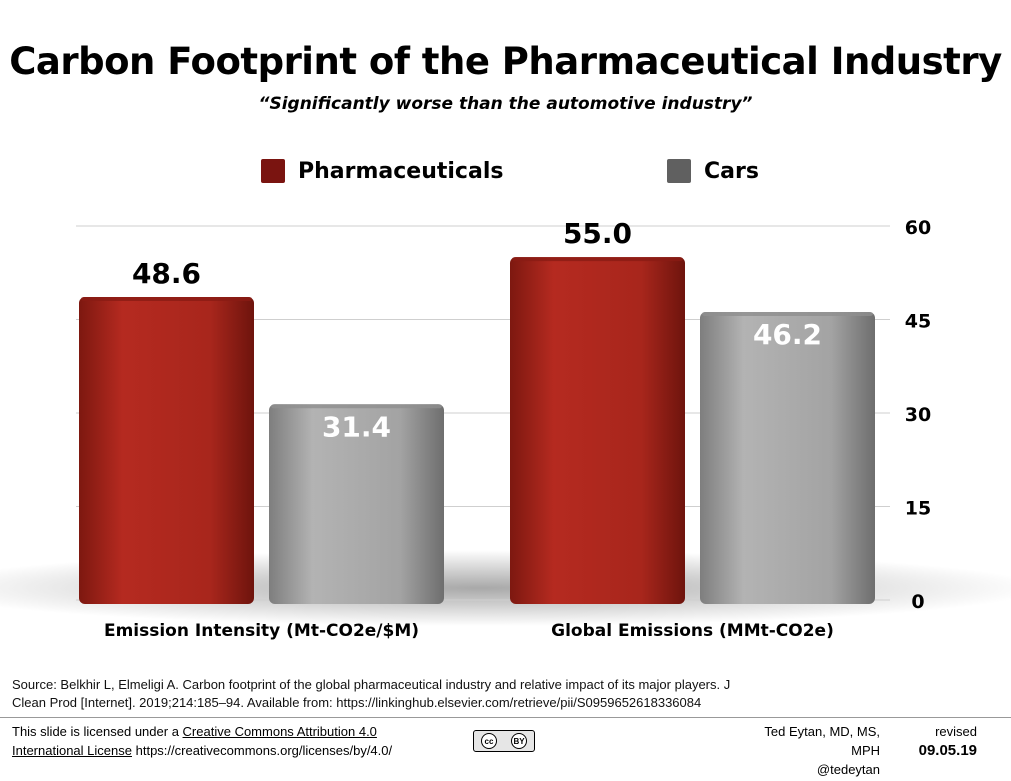 This screenshot has width=1011, height=781. Describe the element at coordinates (787, 458) in the screenshot. I see `bar-cars-global-emissions` at that location.